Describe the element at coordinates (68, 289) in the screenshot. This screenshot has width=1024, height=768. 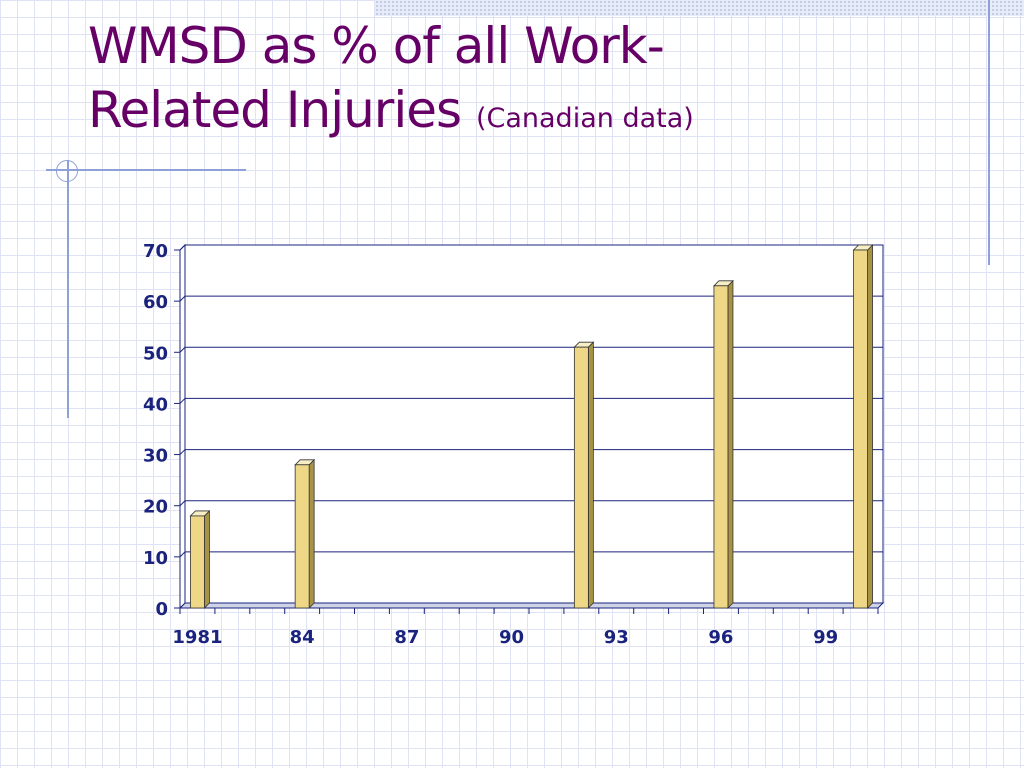
I see `decor-vertical-line-left` at that location.